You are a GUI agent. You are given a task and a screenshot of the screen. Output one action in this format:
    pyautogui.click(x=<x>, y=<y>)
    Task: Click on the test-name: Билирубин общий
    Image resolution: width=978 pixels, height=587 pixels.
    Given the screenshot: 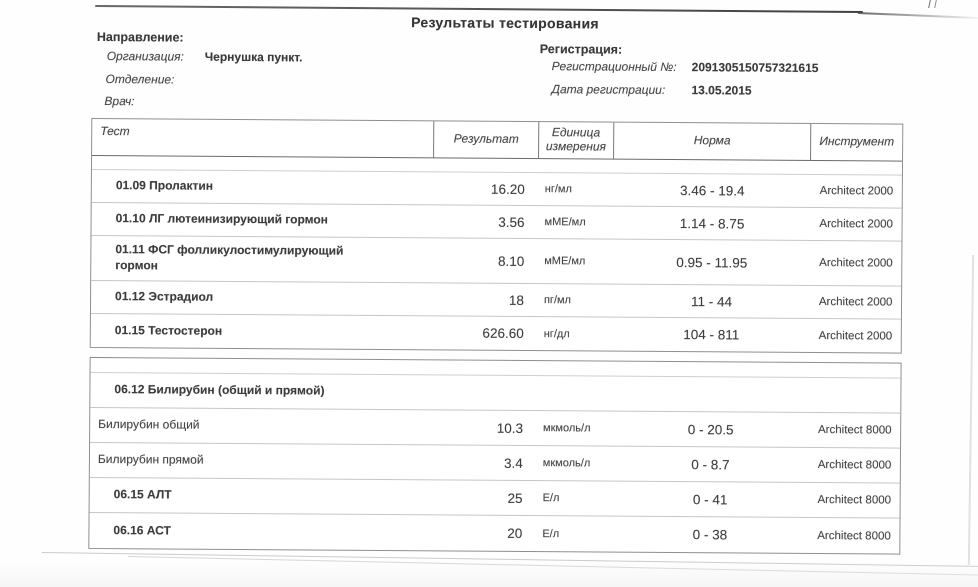 What is the action you would take?
    pyautogui.click(x=149, y=424)
    